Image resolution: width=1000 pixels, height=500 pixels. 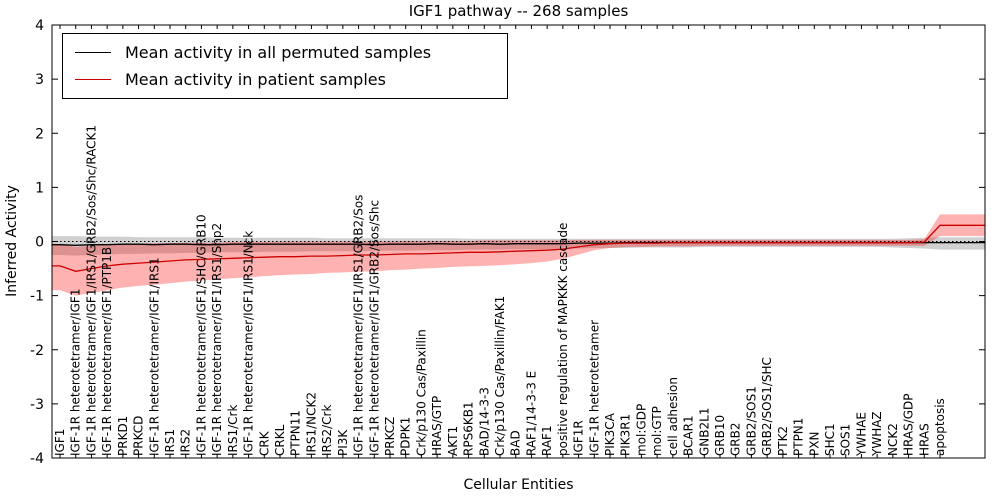 What do you see at coordinates (39, 188) in the screenshot?
I see `y-tick-label: 1` at bounding box center [39, 188].